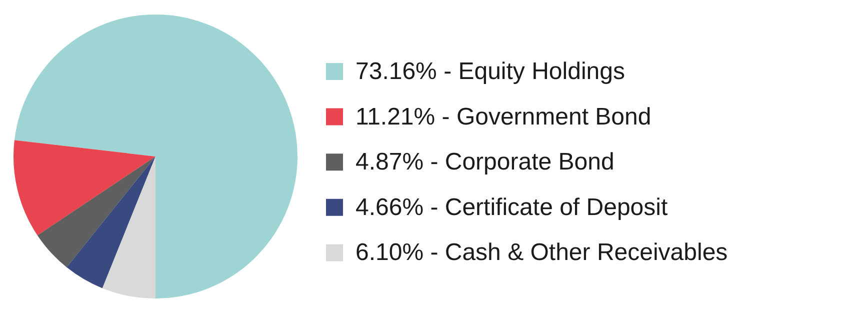 The height and width of the screenshot is (328, 842). Describe the element at coordinates (485, 162) in the screenshot. I see `legend-label: 4.87% - Corporate Bond` at that location.